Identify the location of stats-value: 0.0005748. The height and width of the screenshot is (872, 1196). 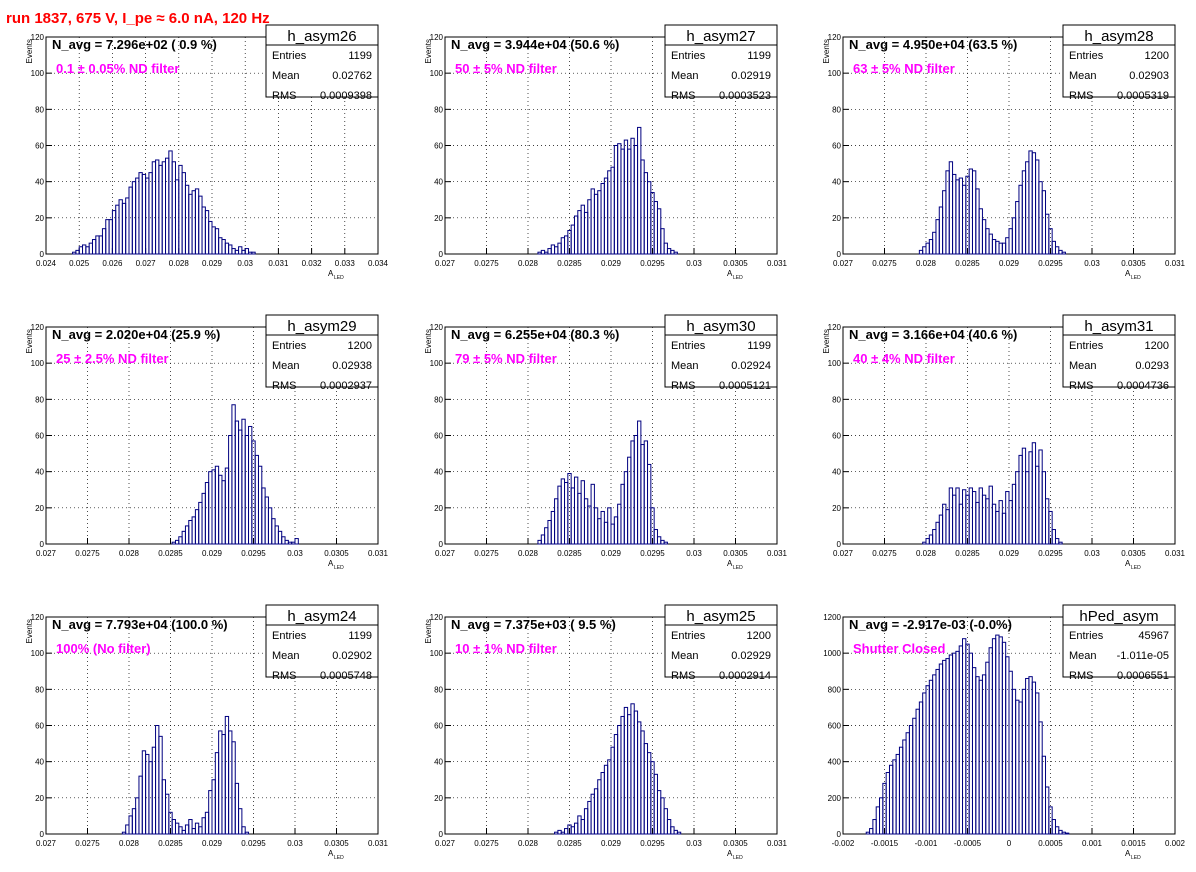
(346, 676).